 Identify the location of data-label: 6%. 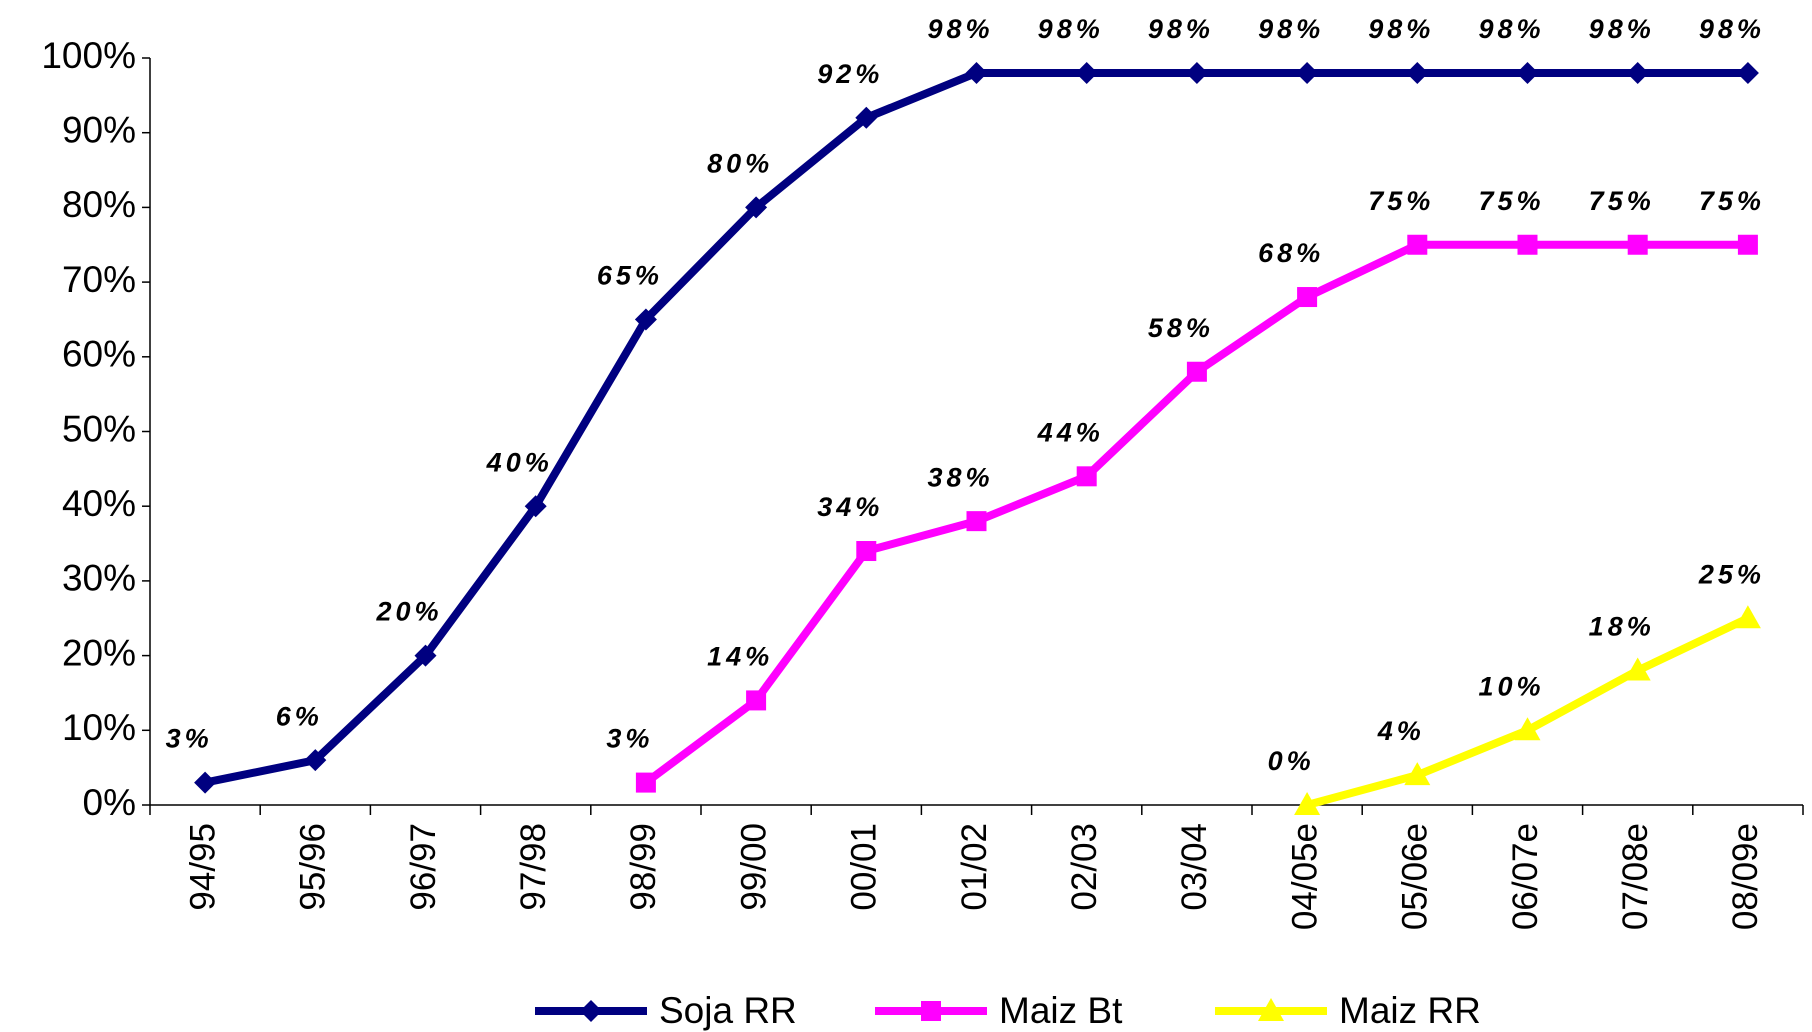
(299, 716).